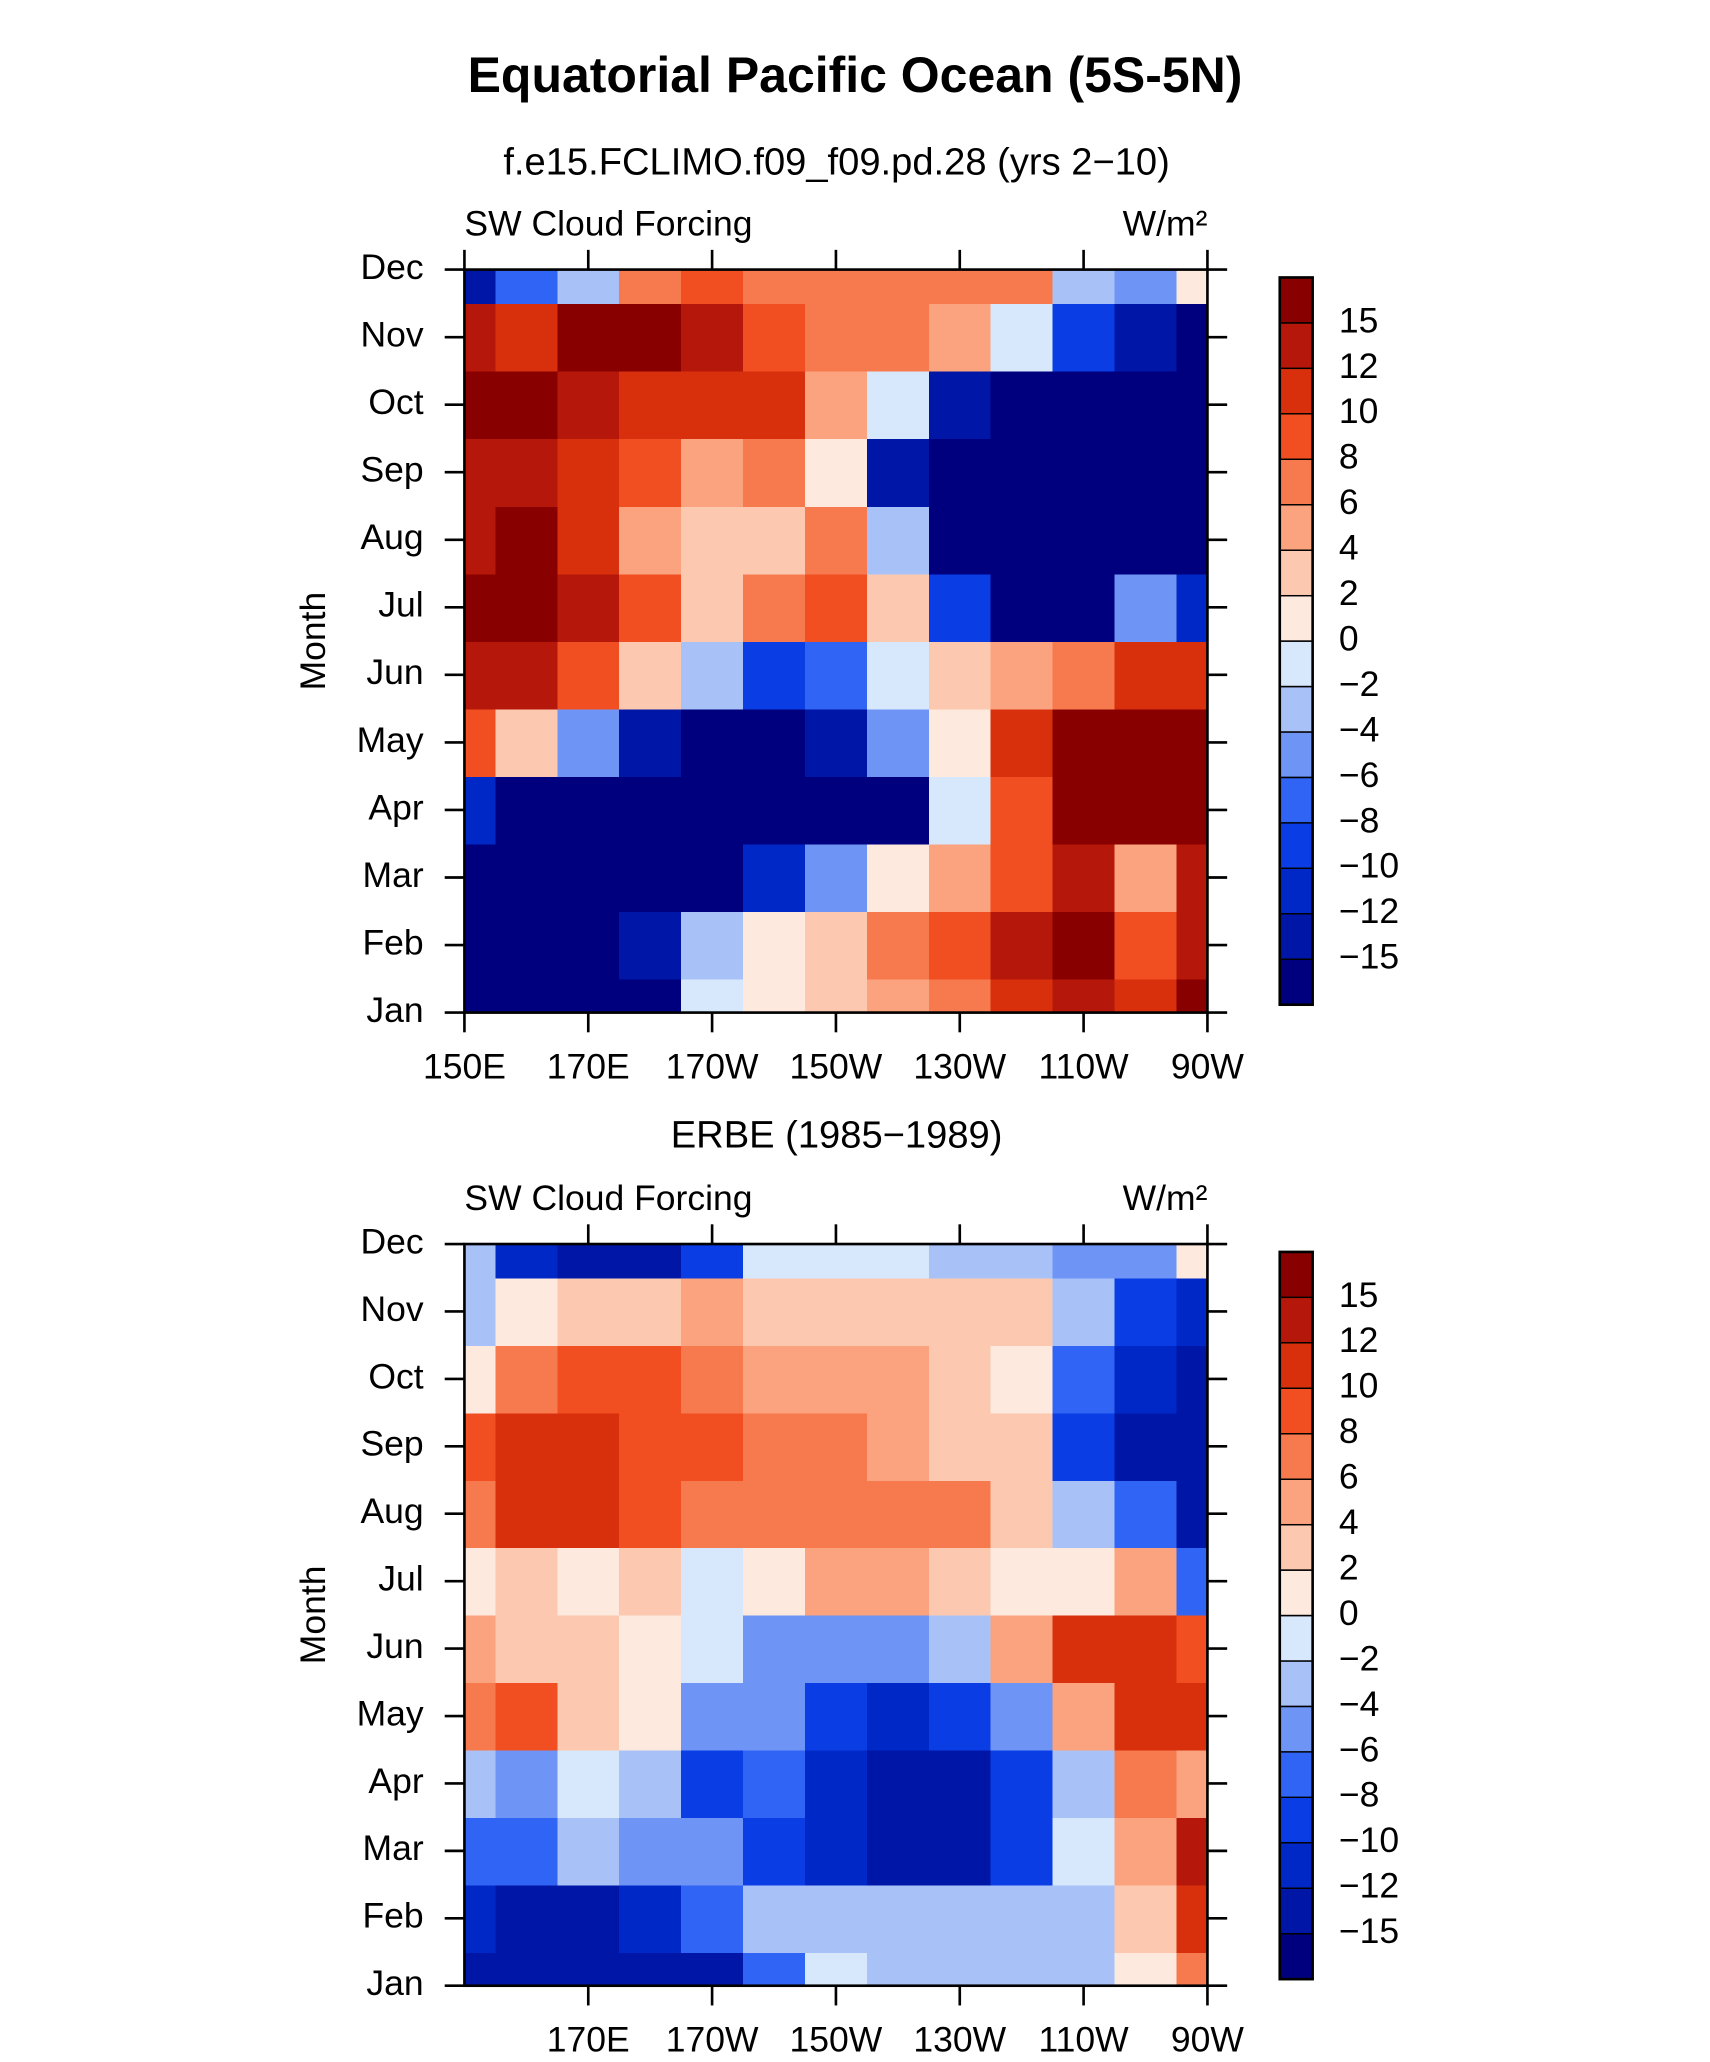  I want to click on y-axis-label: Month, so click(313, 1615).